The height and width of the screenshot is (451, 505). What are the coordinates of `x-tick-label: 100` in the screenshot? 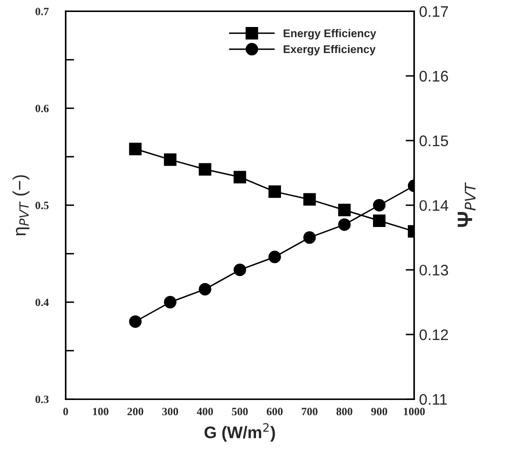 It's located at (100, 412).